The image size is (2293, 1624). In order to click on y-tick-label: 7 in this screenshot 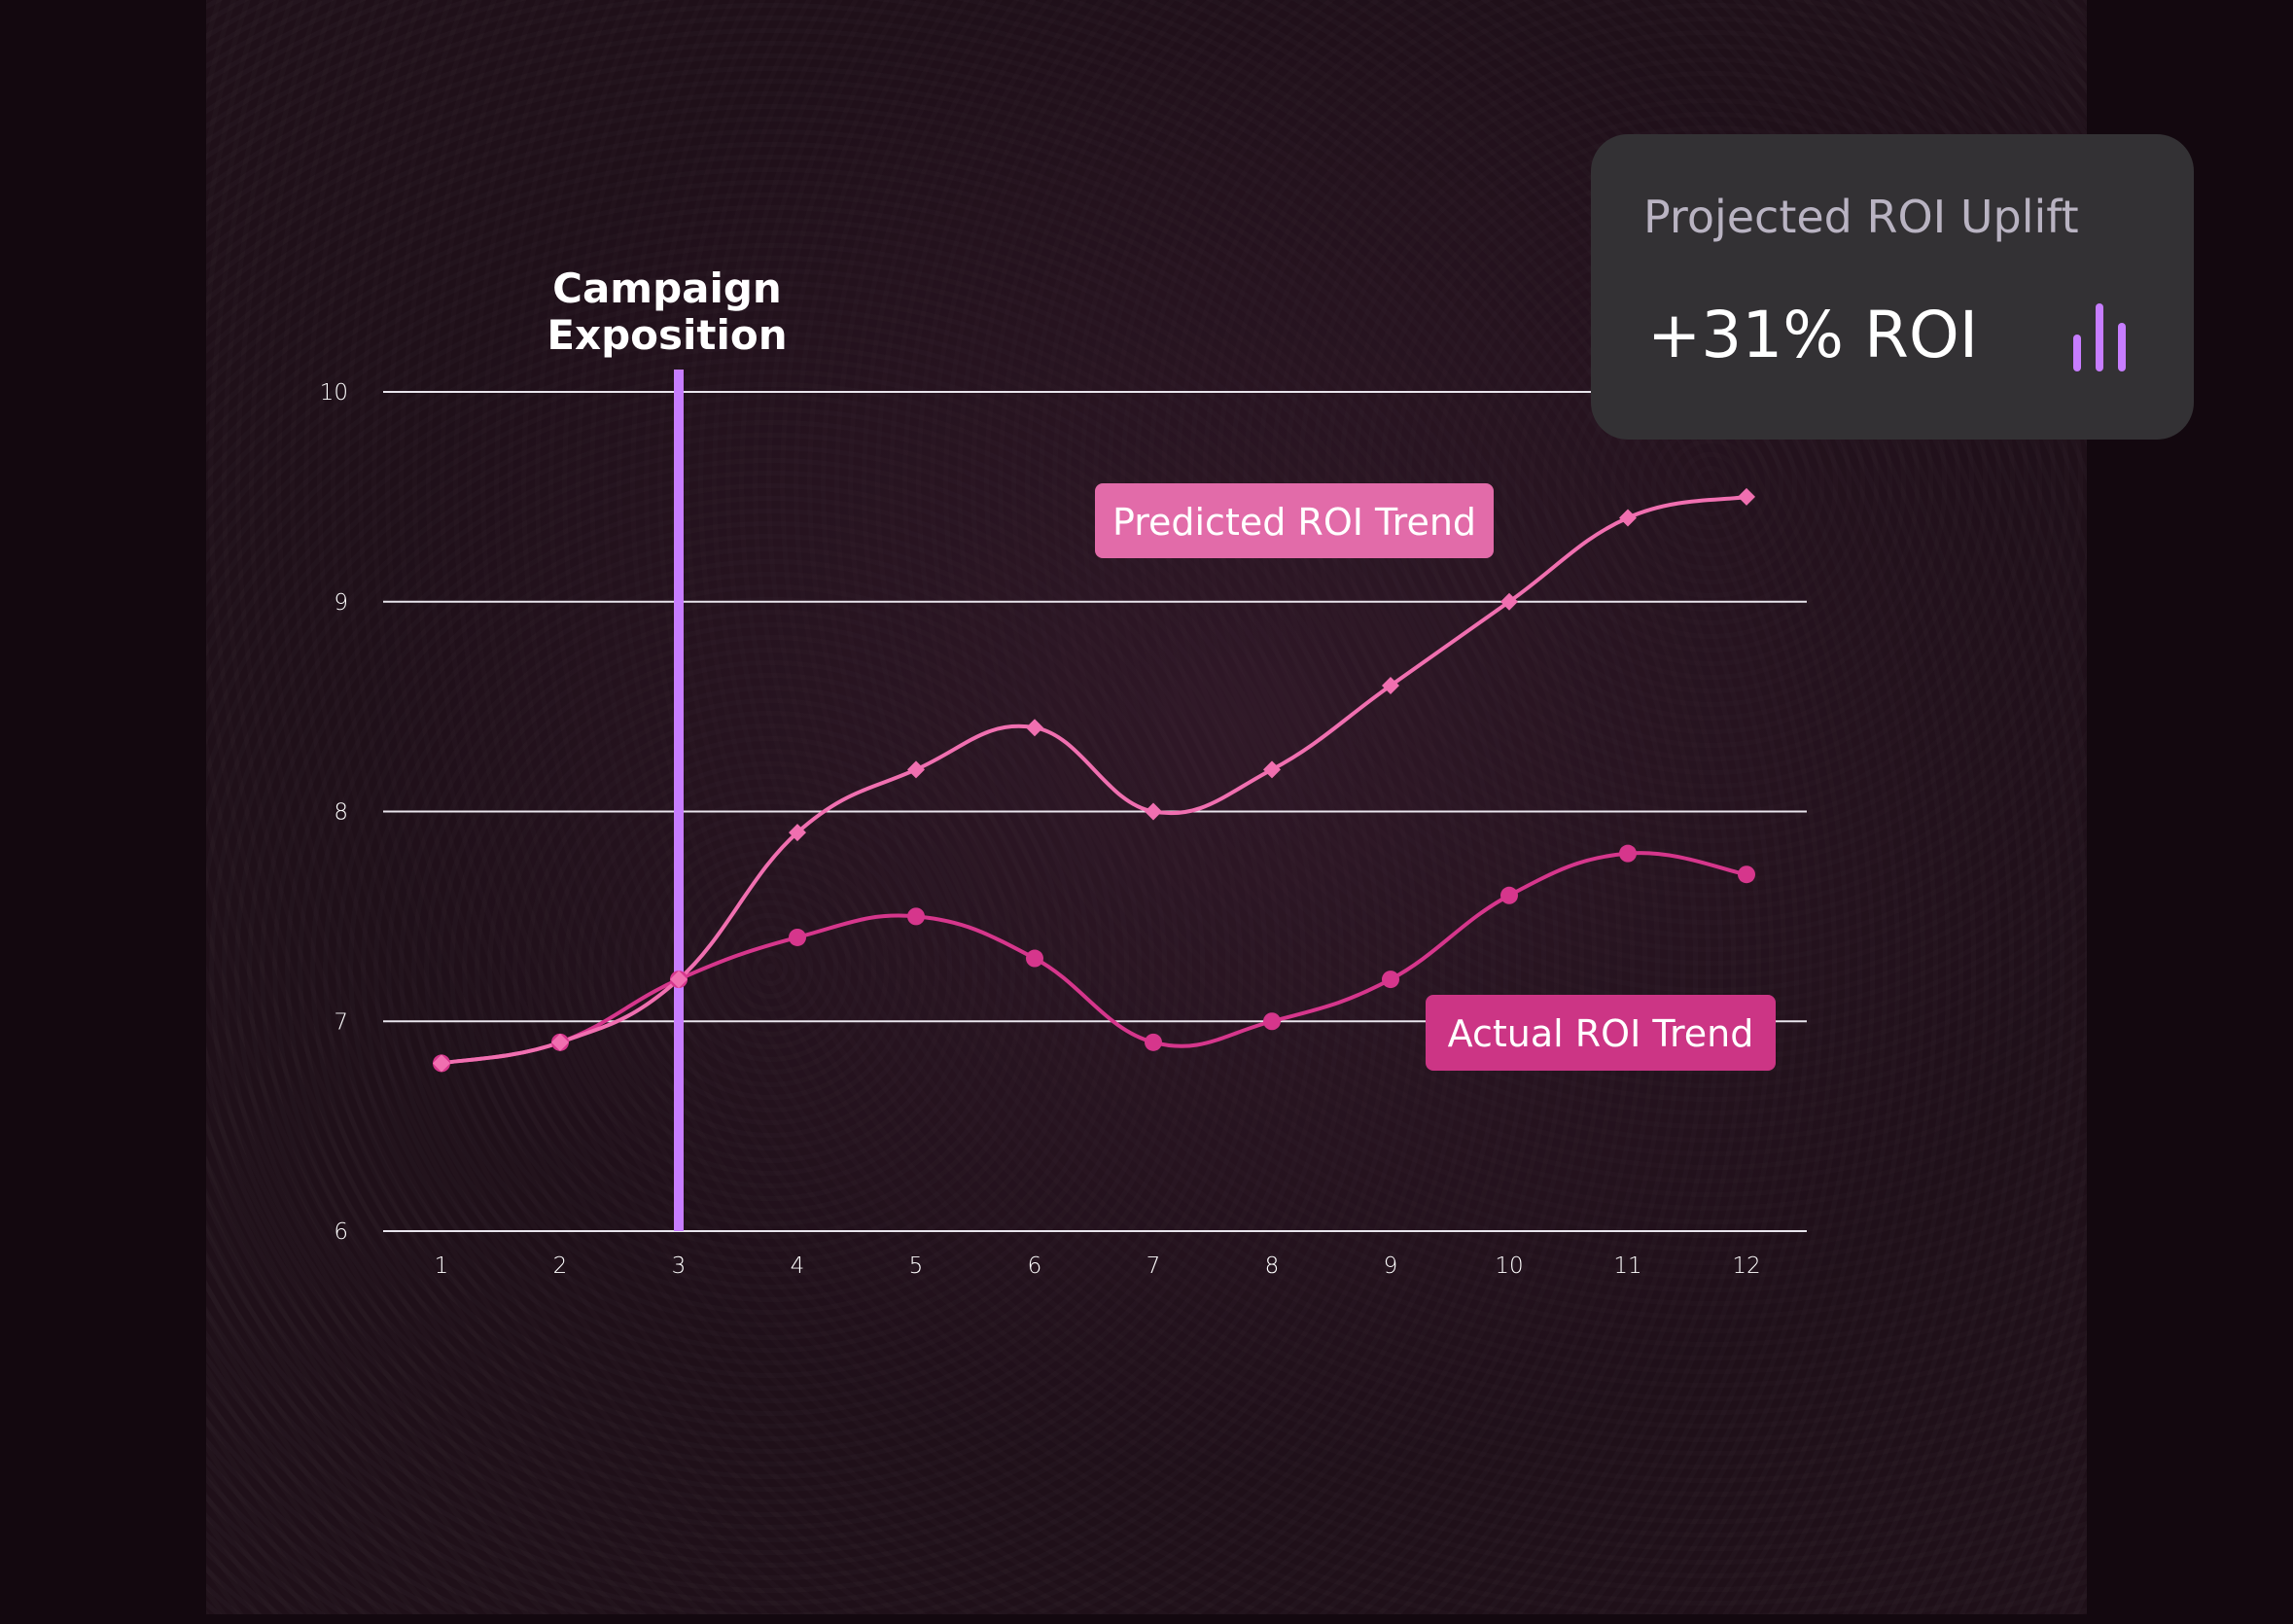, I will do `click(341, 1022)`.